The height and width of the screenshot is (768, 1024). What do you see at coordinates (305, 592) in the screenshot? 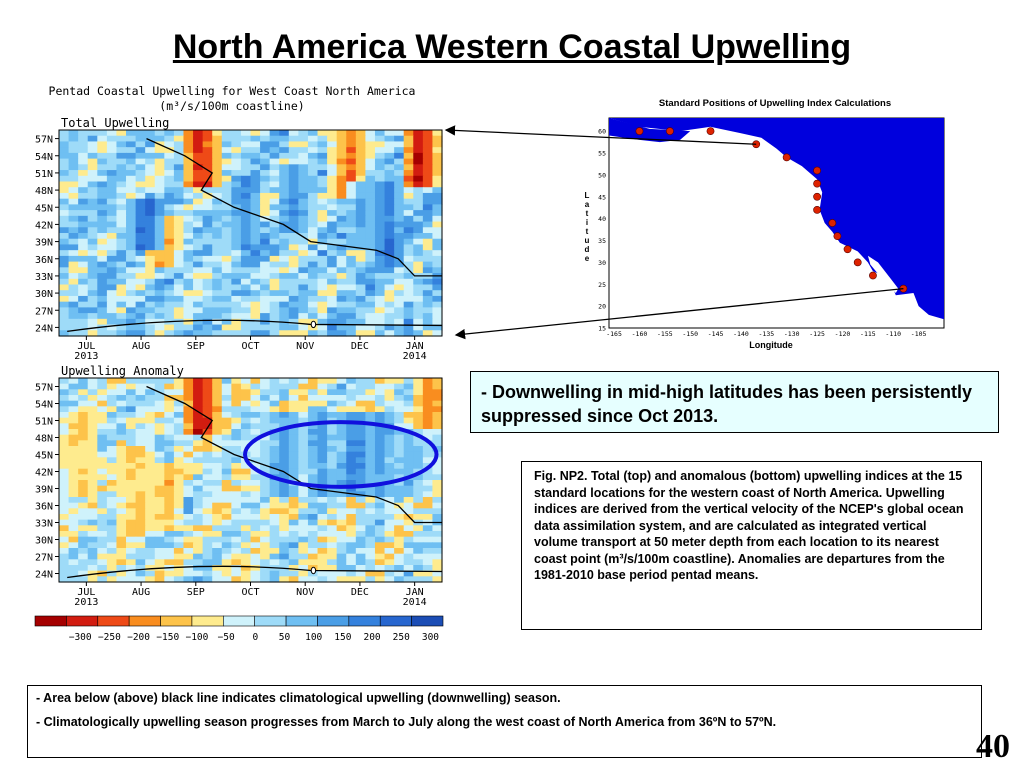
I see `x-tick-label: NOV` at bounding box center [305, 592].